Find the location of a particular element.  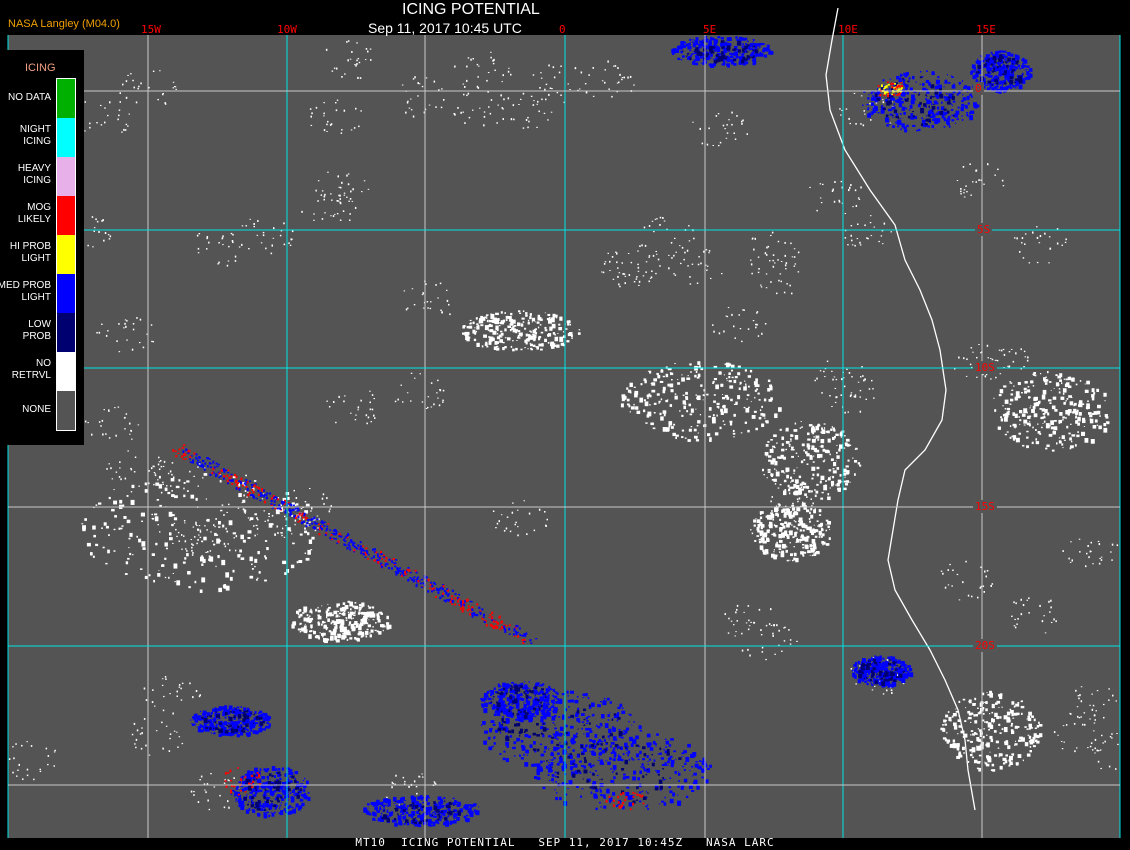

lon-label-15w: 15W is located at coordinates (151, 29).